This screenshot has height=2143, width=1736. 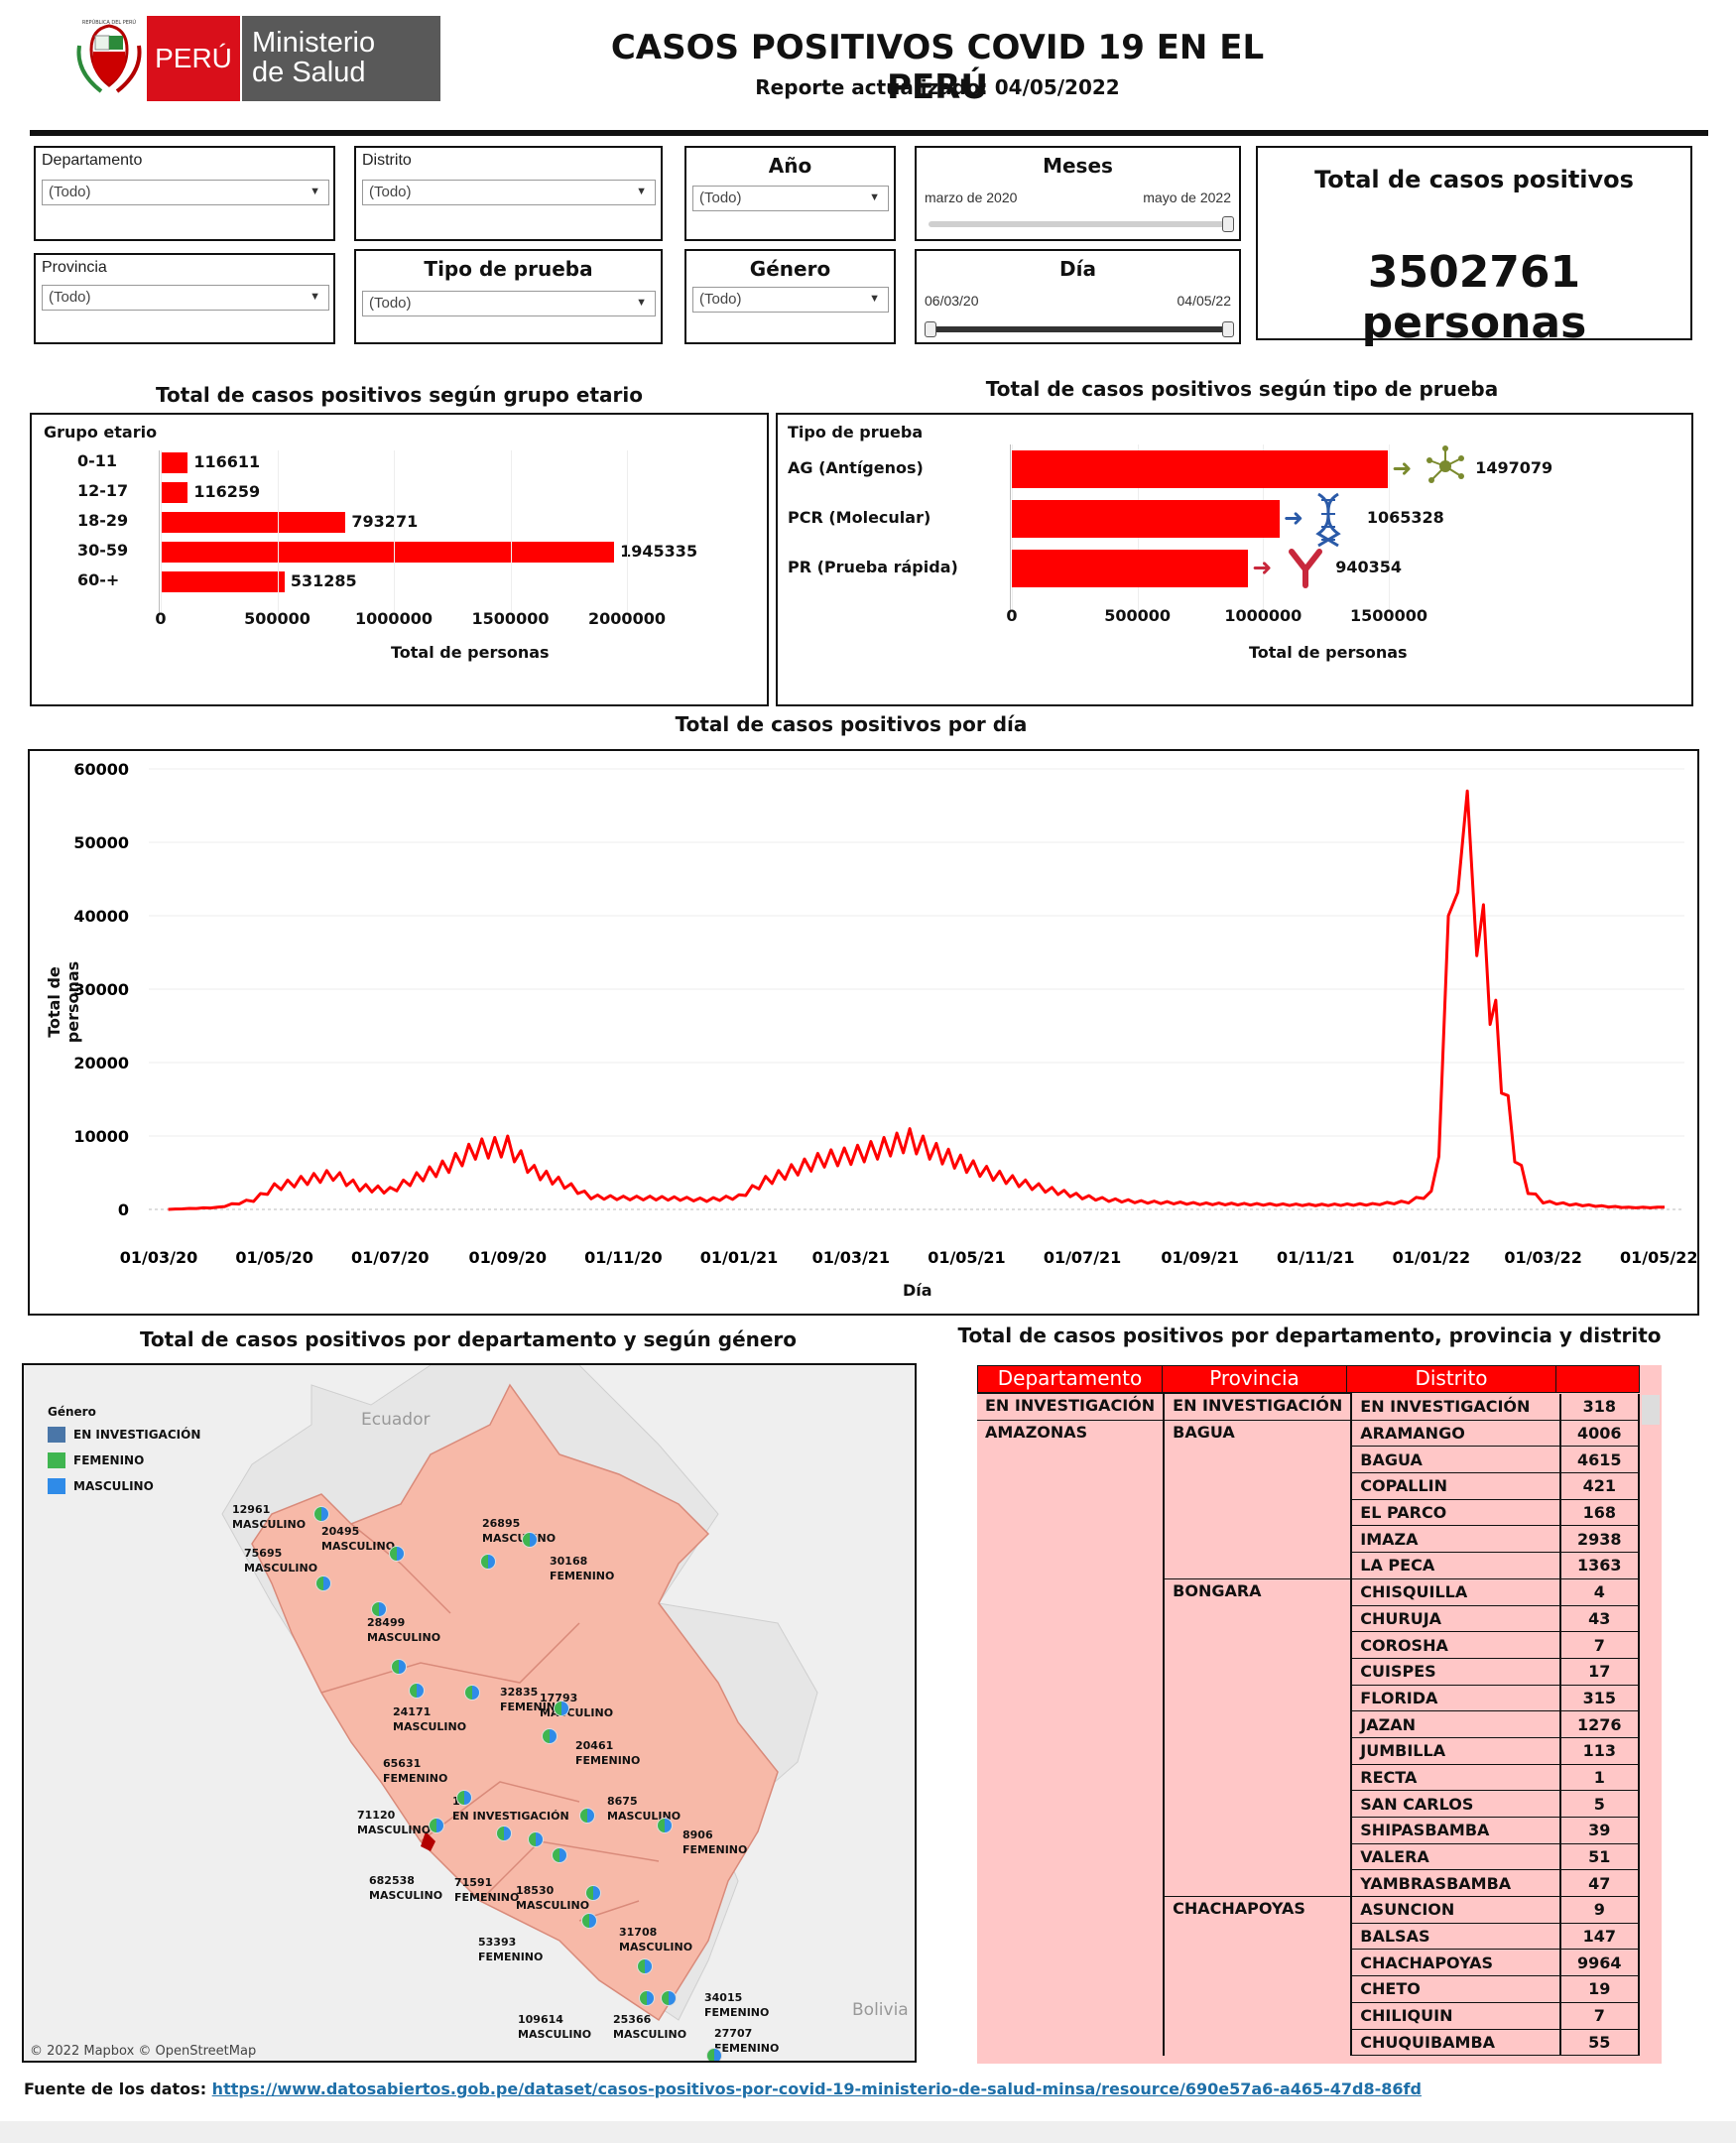 I want to click on table-row: CHILIQUIN 7, so click(x=1309, y=2016).